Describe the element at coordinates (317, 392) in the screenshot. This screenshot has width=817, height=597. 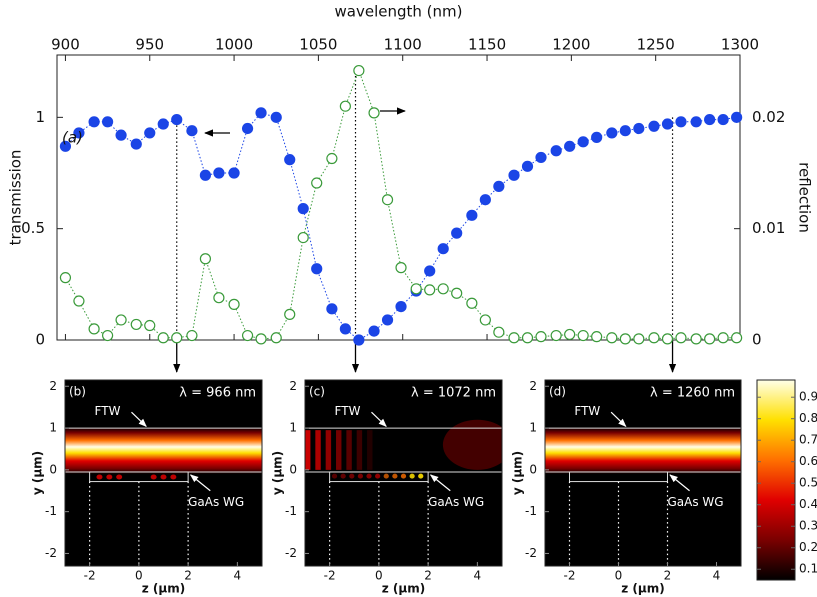
I see `panel-label: (c)` at that location.